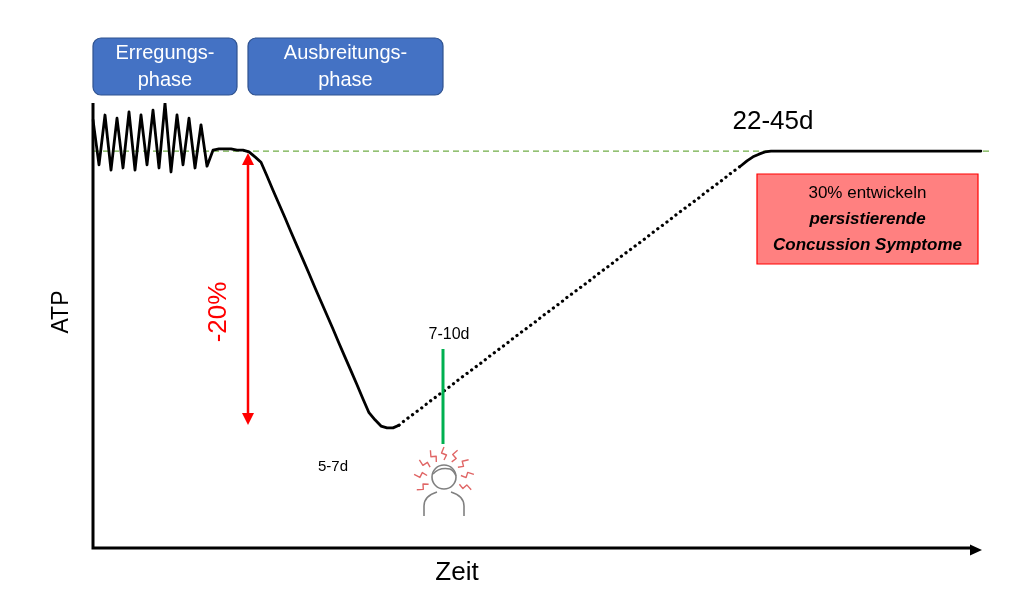 This screenshot has height=606, width=1024. Describe the element at coordinates (345, 65) in the screenshot. I see `text: Ausbreitungs- phase` at that location.